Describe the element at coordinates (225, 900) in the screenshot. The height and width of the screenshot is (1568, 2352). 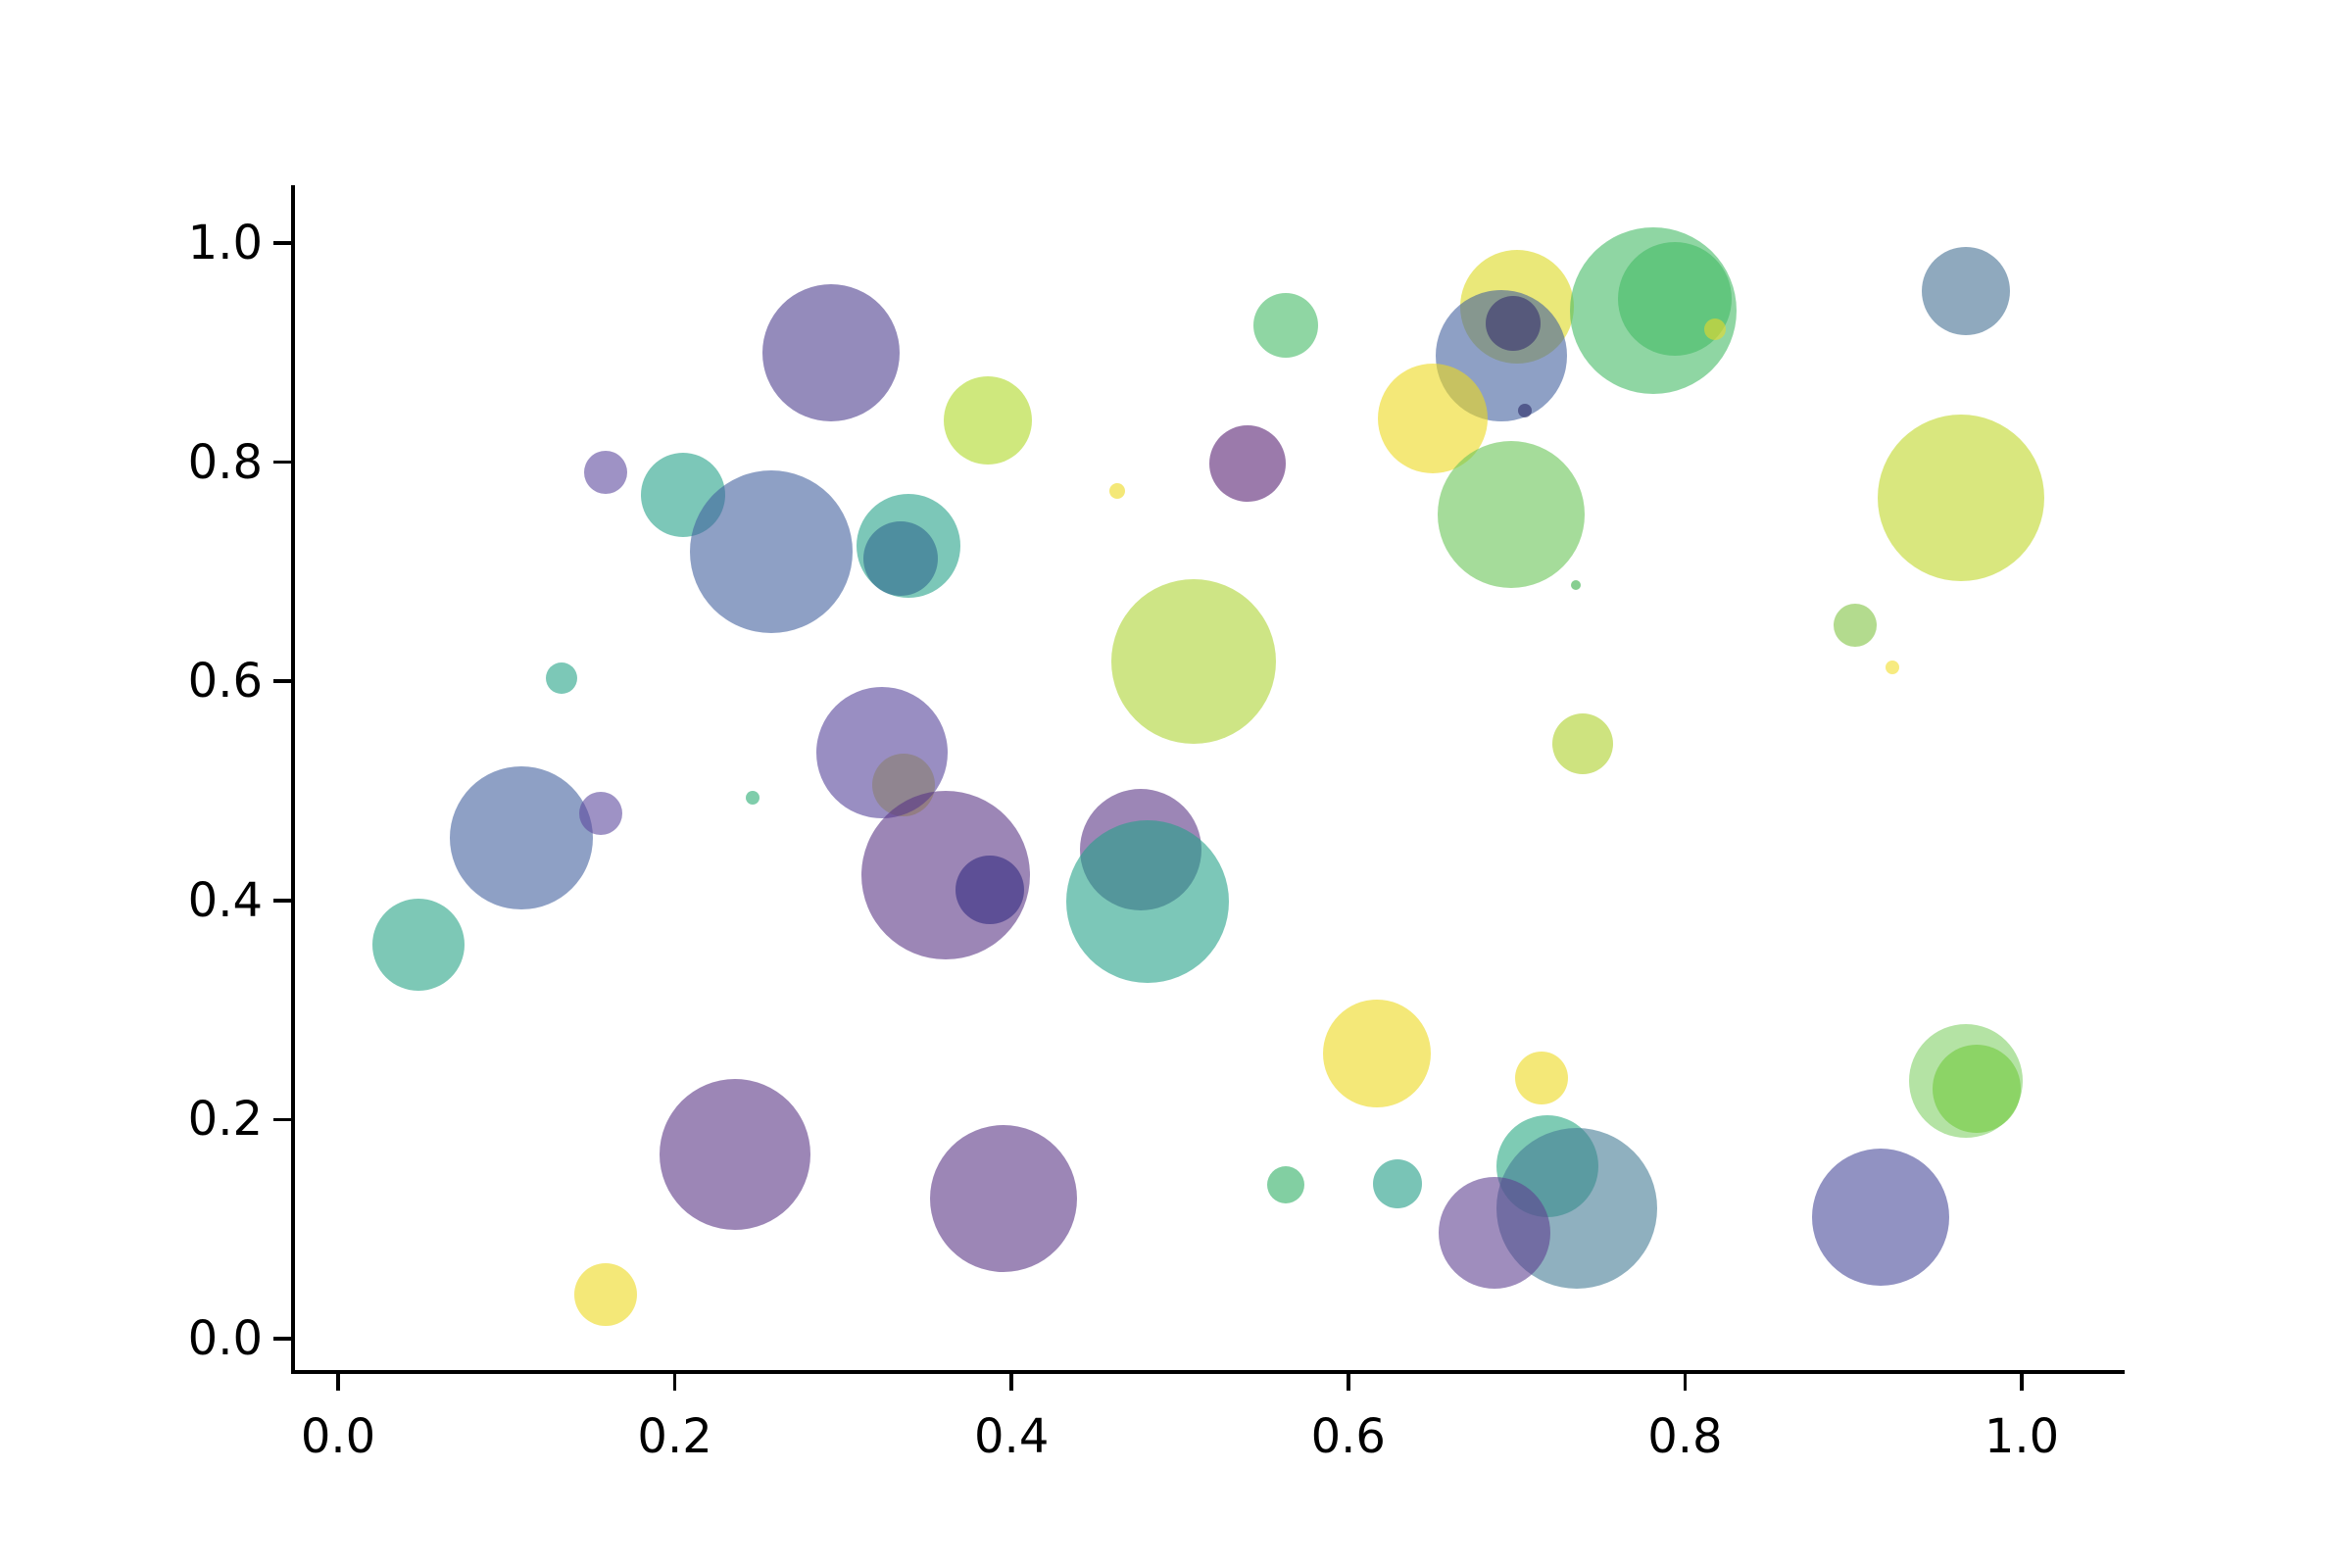
I see `y-tick-label: 0.4` at that location.